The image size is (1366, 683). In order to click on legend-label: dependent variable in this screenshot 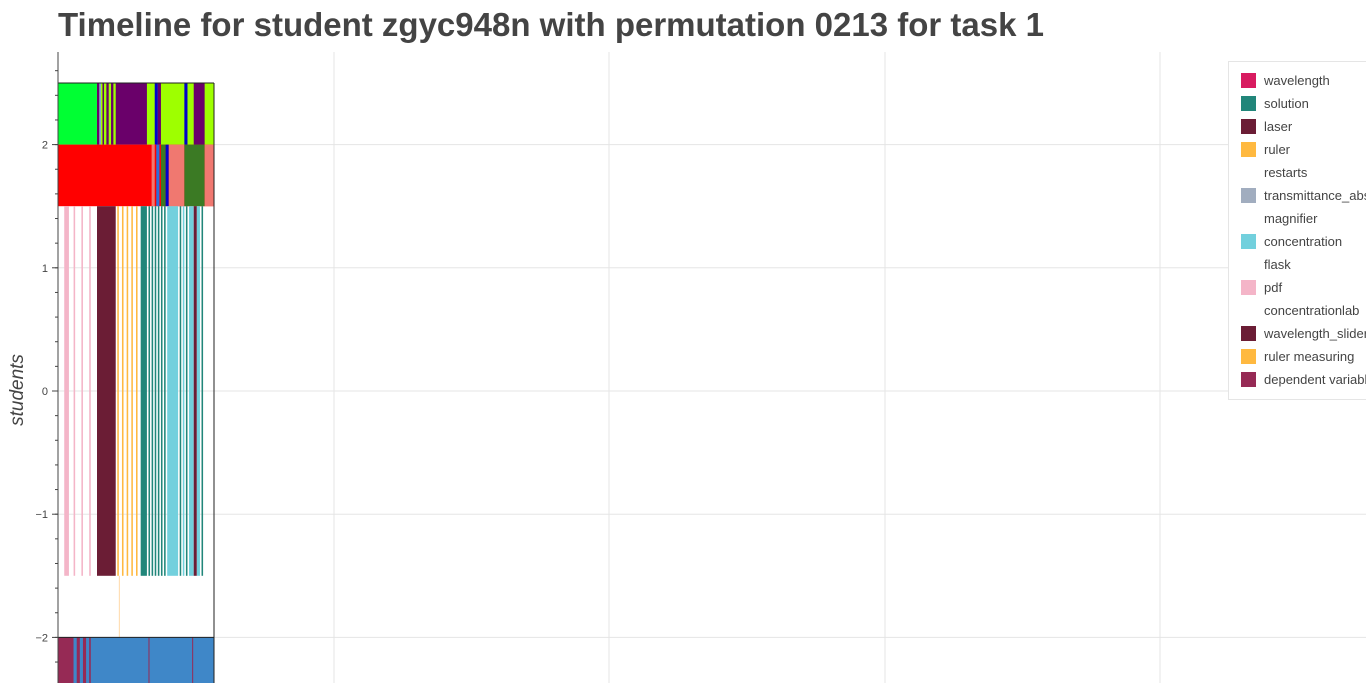, I will do `click(1315, 379)`.